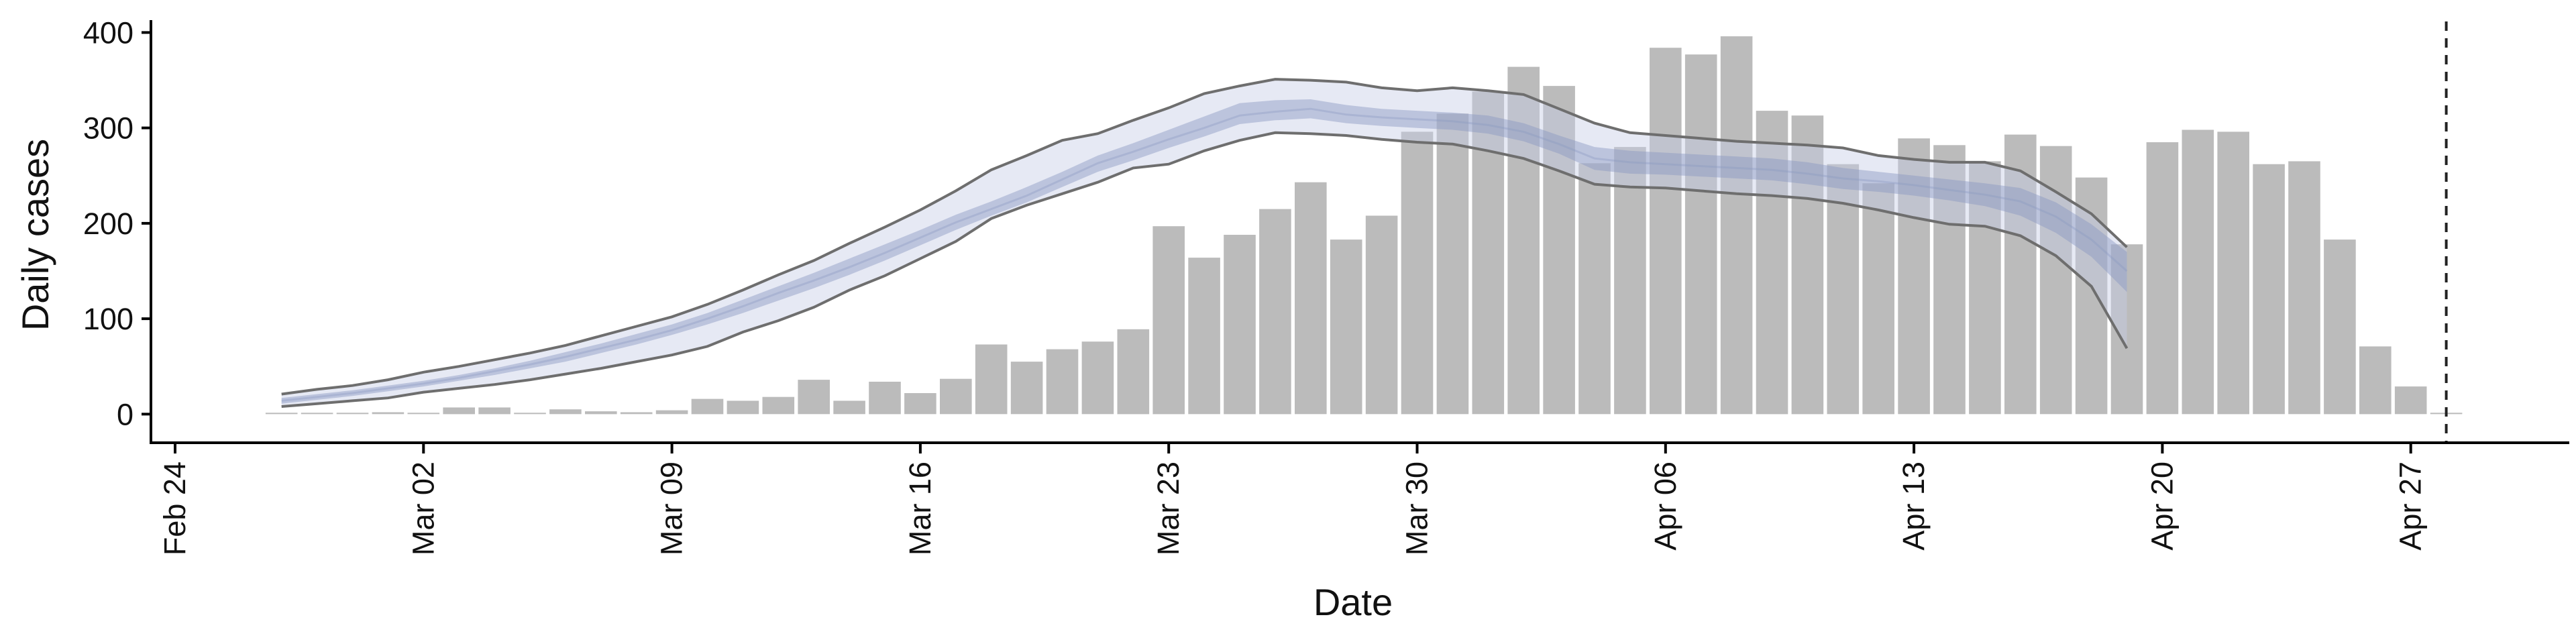  Describe the element at coordinates (1353, 602) in the screenshot. I see `x-axis-title: Date` at that location.